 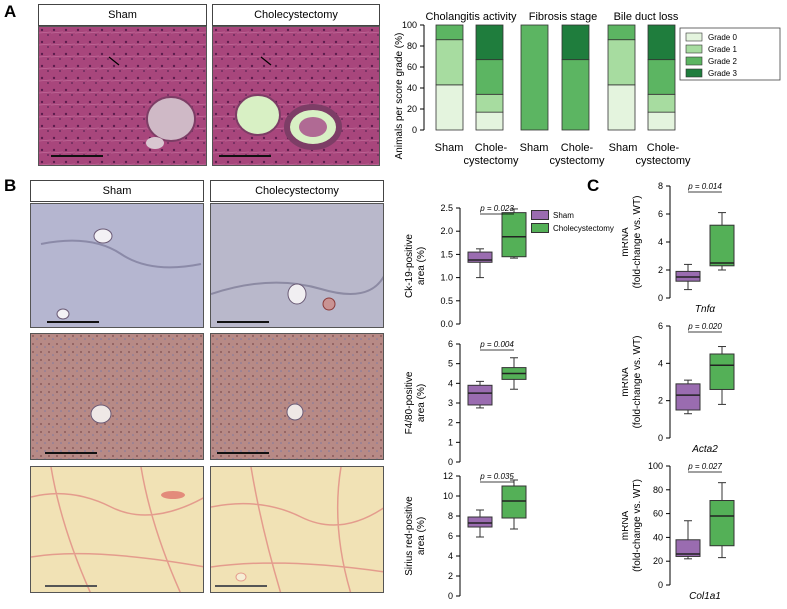 What do you see at coordinates (660, 401) in the screenshot?
I see `bp-acta2-ytick-label-1: 2` at bounding box center [660, 401].